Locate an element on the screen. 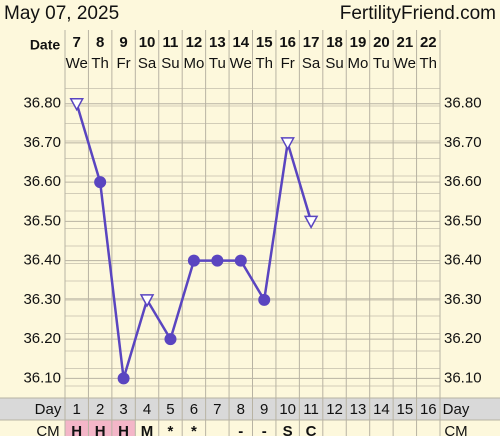  cm-label: M is located at coordinates (147, 429).